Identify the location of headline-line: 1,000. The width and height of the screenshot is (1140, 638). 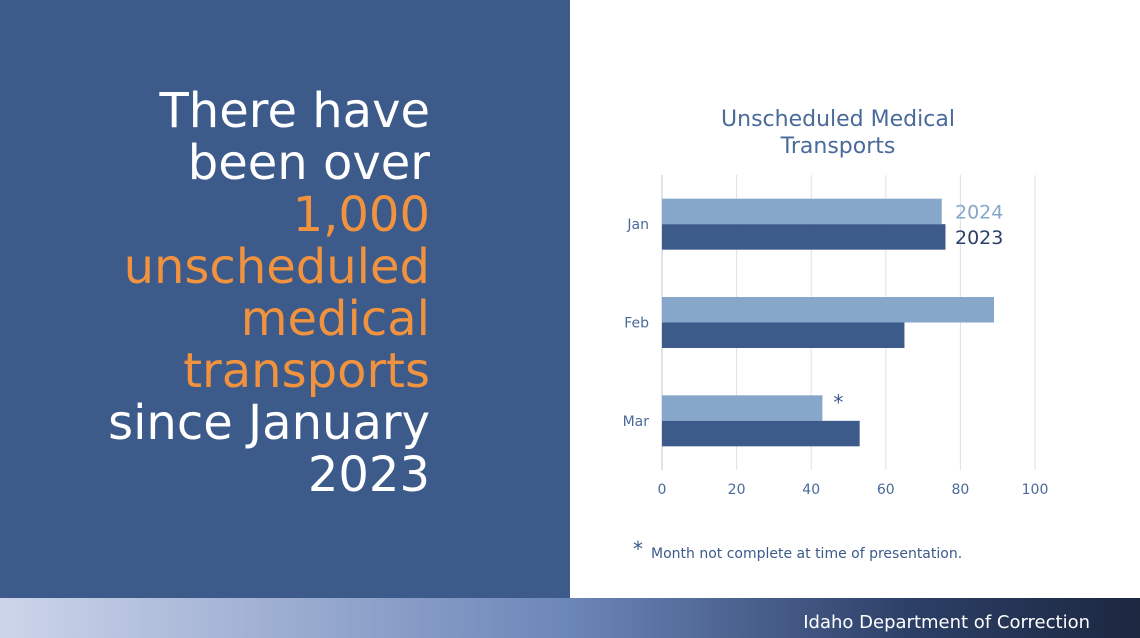
(361, 215).